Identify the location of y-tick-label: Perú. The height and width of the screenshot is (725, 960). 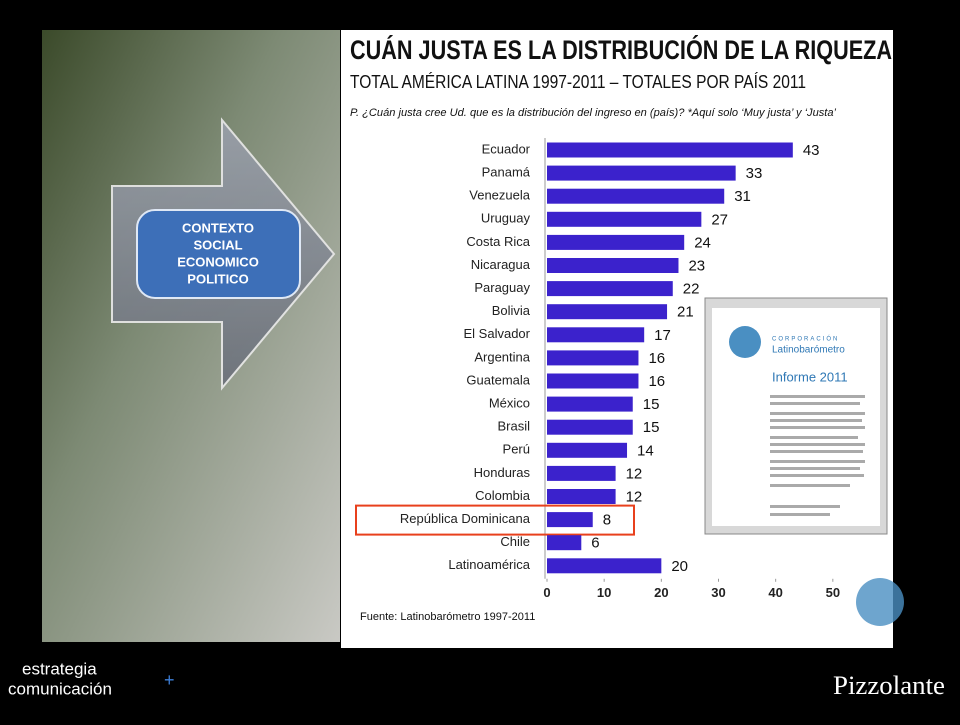
(516, 449).